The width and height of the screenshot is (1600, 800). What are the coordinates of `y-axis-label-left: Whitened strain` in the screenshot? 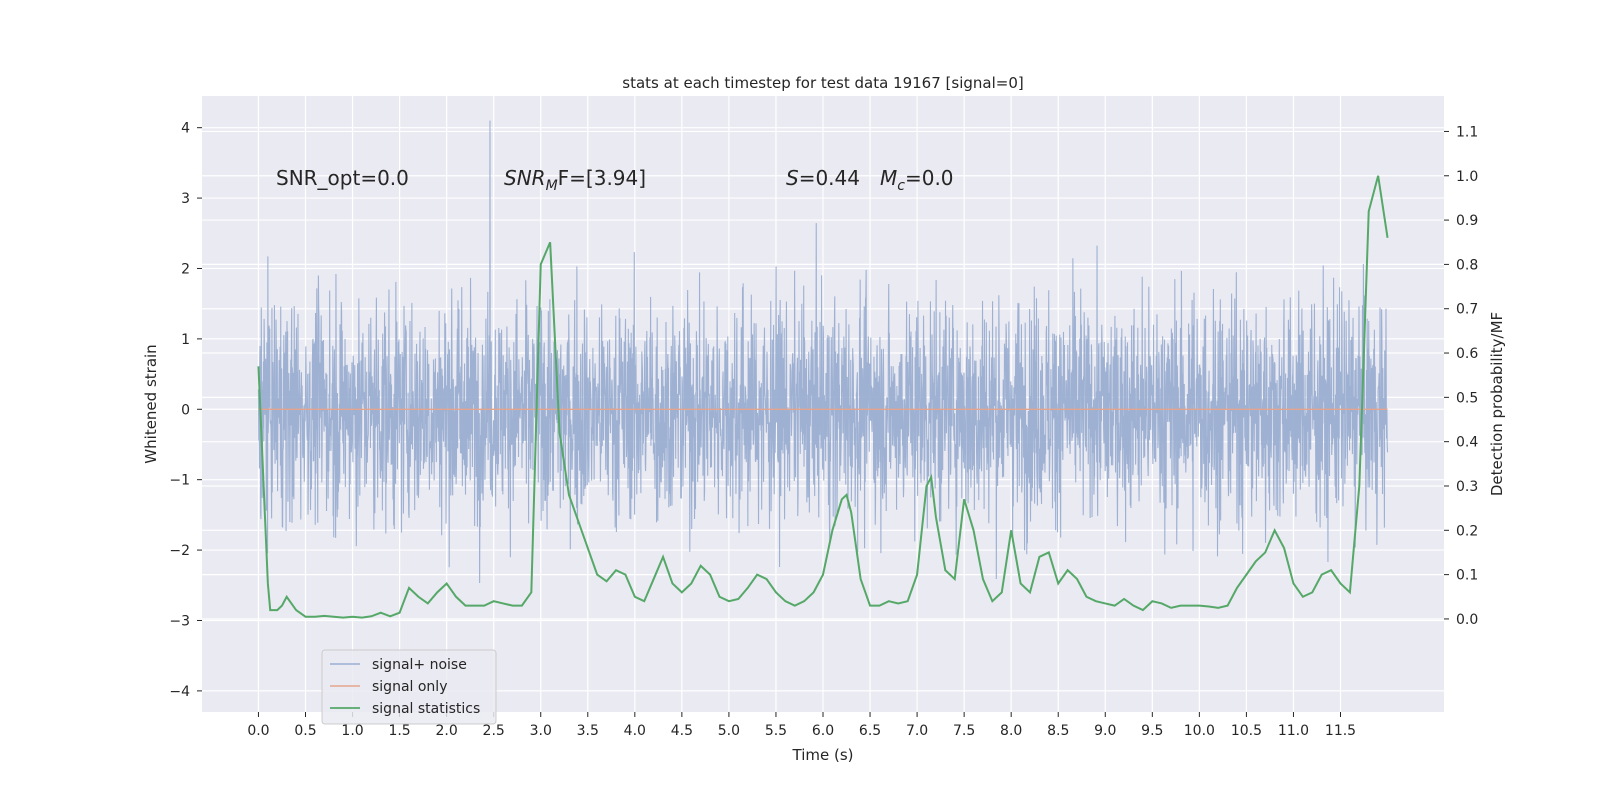 It's located at (151, 403).